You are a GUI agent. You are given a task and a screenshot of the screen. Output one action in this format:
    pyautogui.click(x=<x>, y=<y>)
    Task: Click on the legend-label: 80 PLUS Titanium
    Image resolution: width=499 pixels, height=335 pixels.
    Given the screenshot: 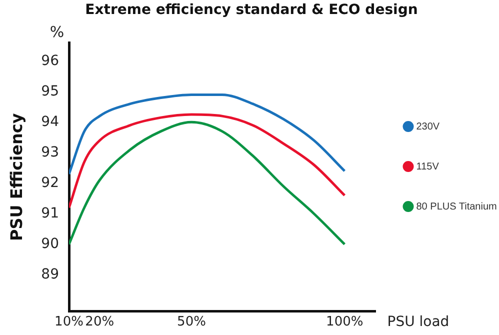 What is the action you would take?
    pyautogui.click(x=456, y=206)
    